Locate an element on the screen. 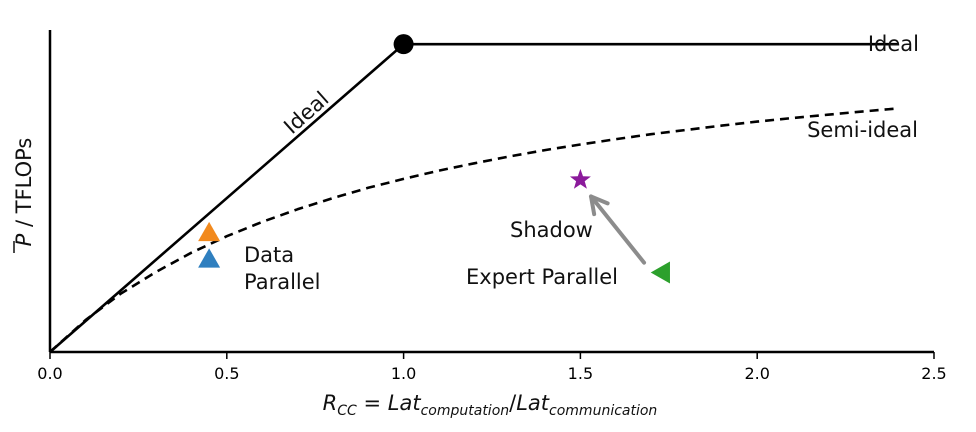  annotation-shadow: Shadow is located at coordinates (551, 230).